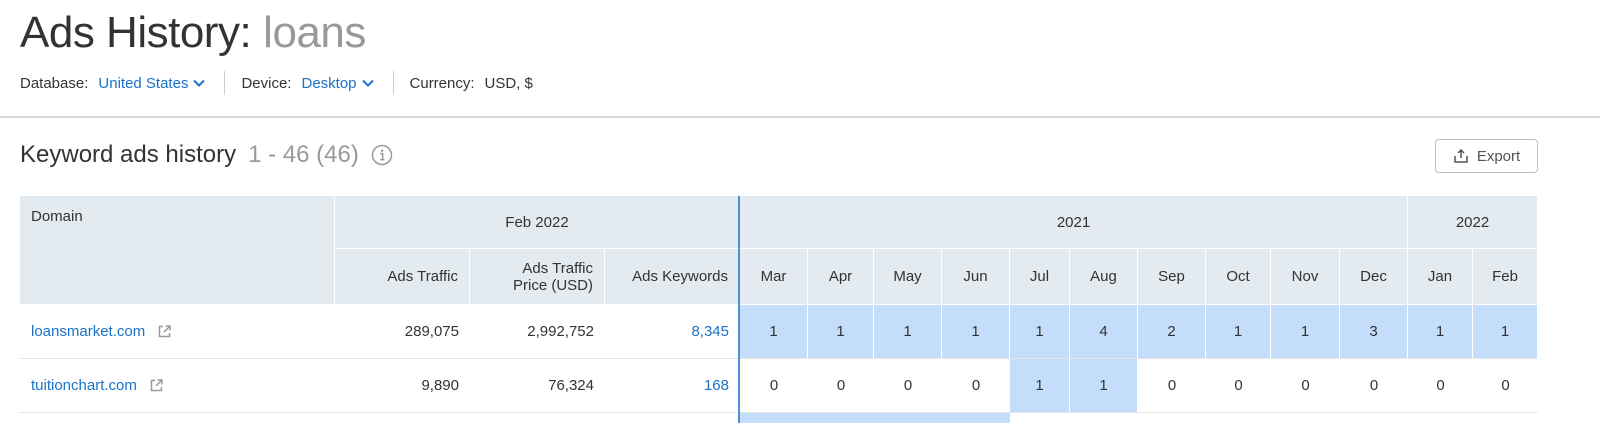 The width and height of the screenshot is (1600, 423). I want to click on currency-filter: Currency: USD, $, so click(471, 83).